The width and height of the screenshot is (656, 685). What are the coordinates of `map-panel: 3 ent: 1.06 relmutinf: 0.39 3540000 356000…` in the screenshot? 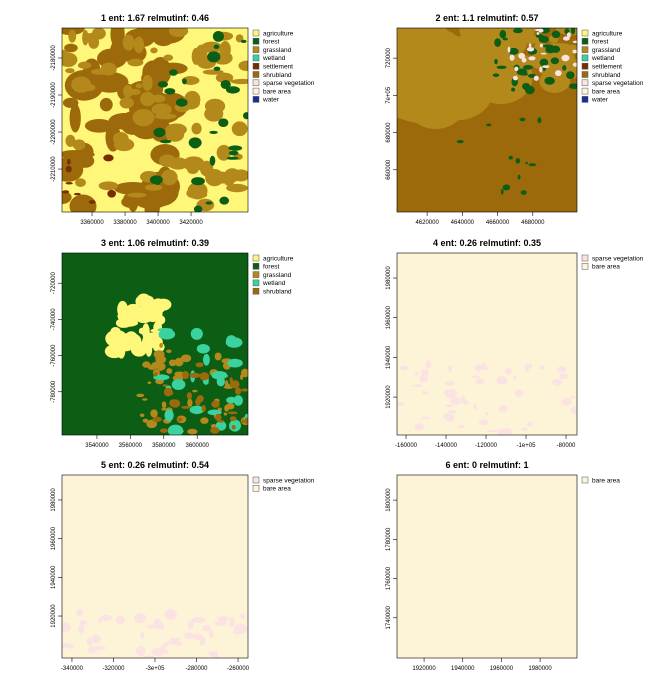 It's located at (172, 343).